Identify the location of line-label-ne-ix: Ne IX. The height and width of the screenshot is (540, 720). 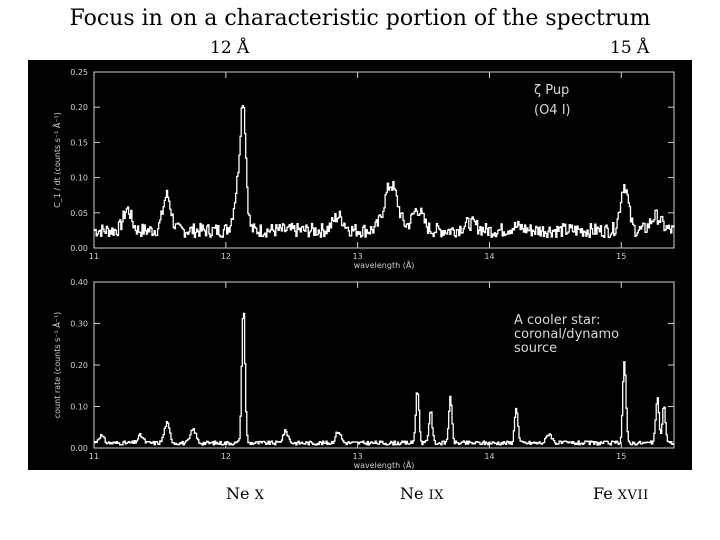
(422, 493).